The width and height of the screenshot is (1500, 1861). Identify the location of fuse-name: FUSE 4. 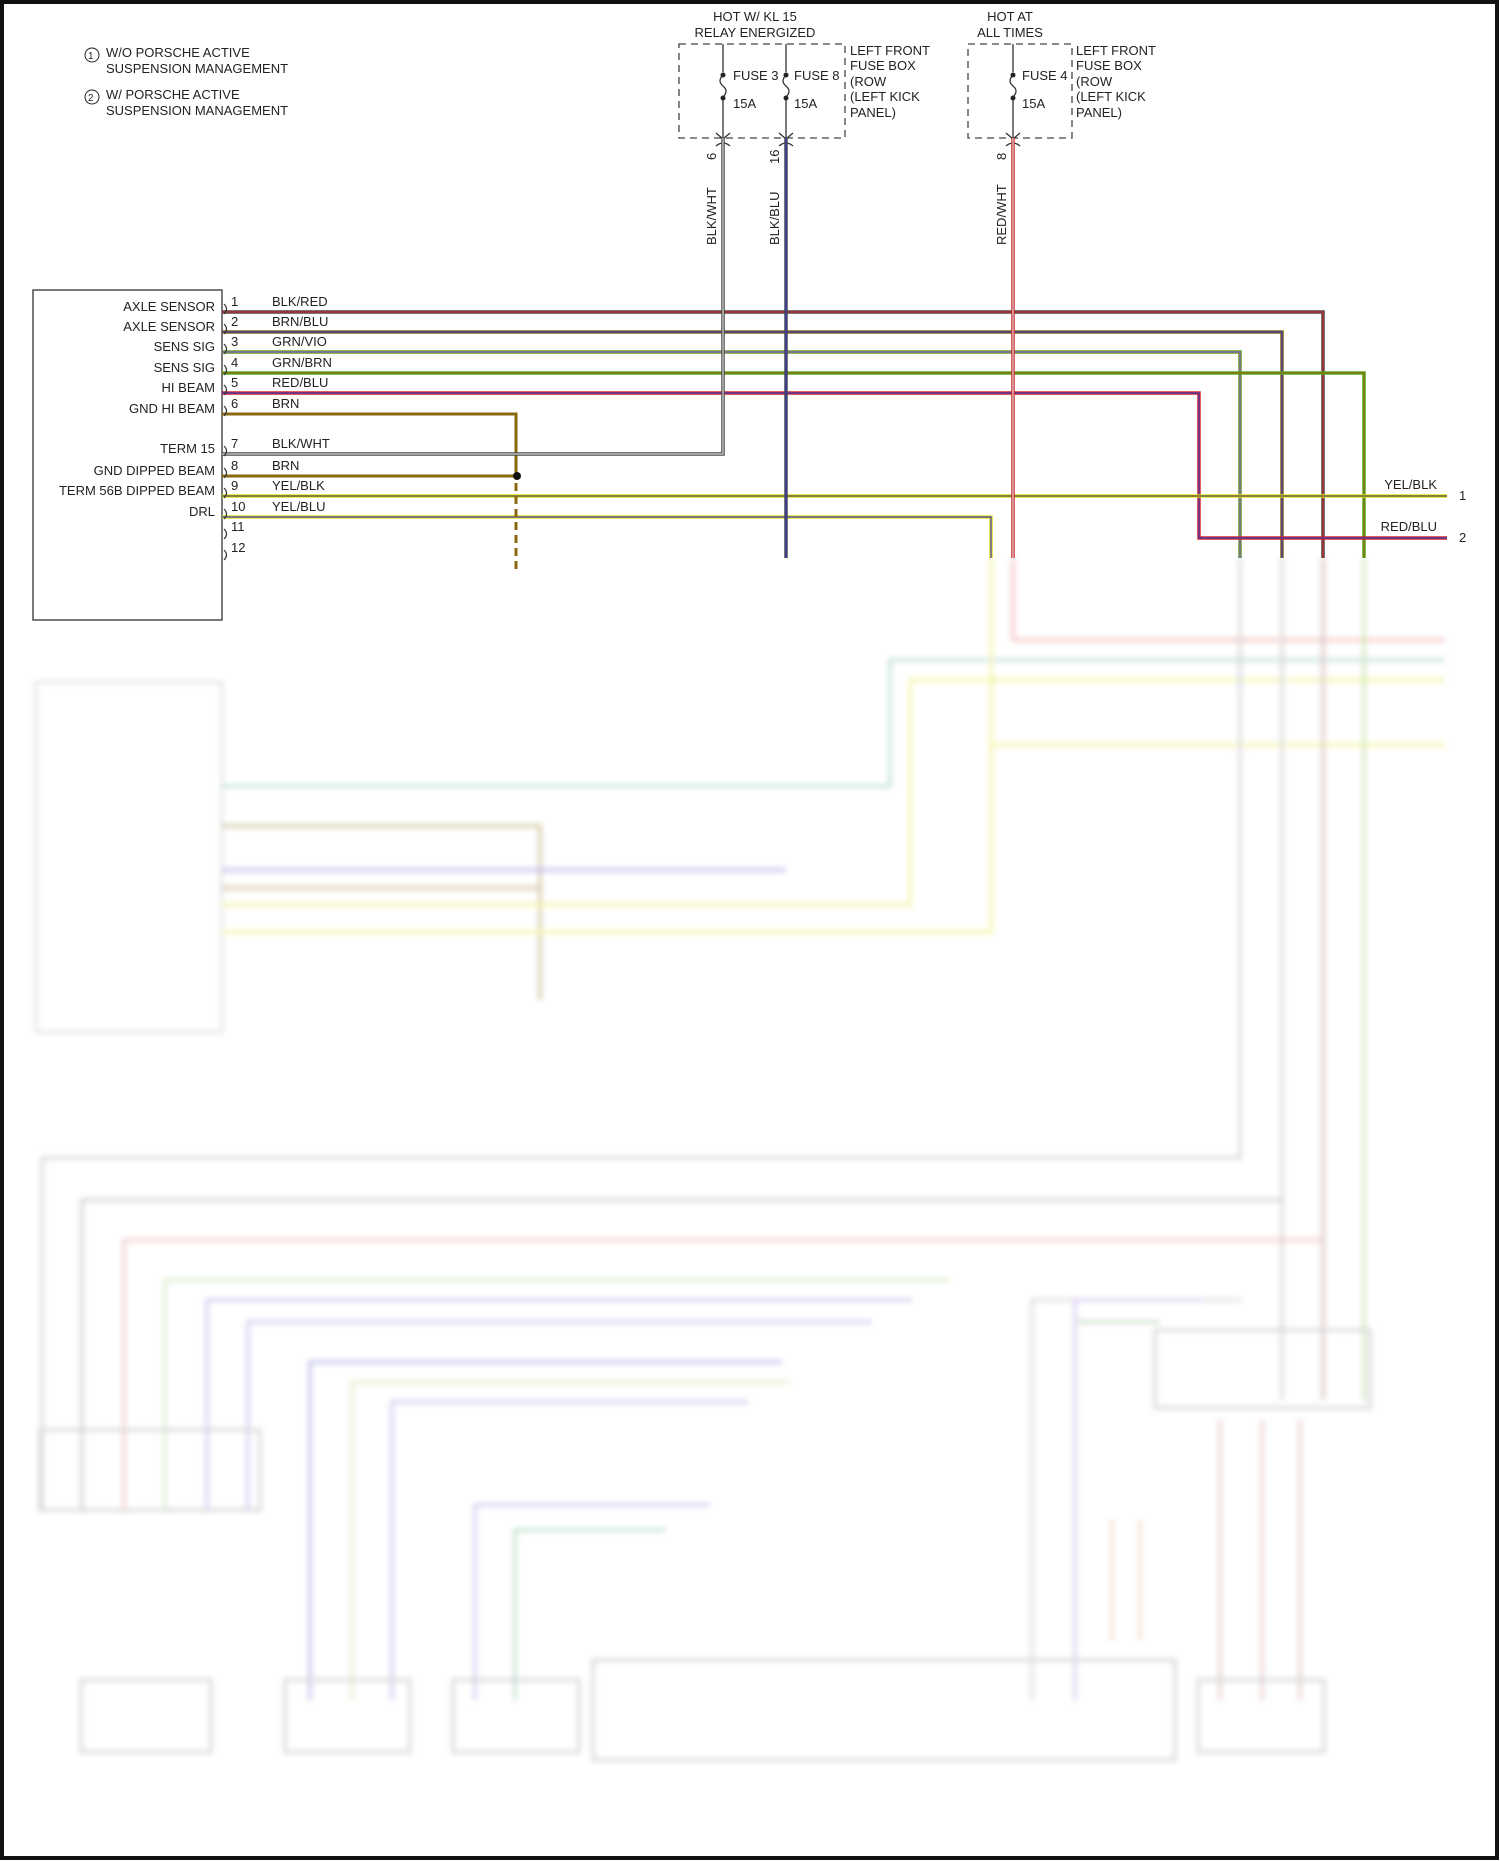
(1045, 75).